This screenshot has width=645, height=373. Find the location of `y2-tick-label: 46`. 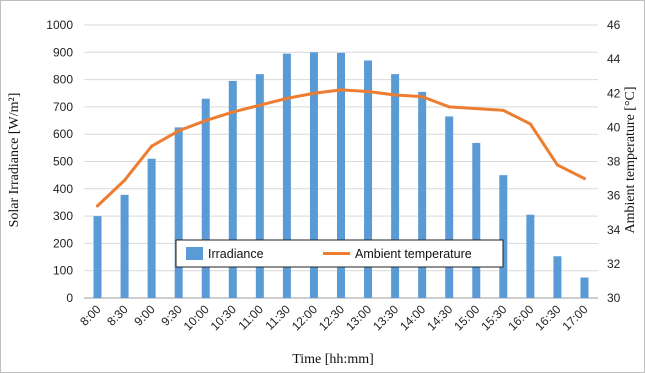

y2-tick-label: 46 is located at coordinates (614, 25).